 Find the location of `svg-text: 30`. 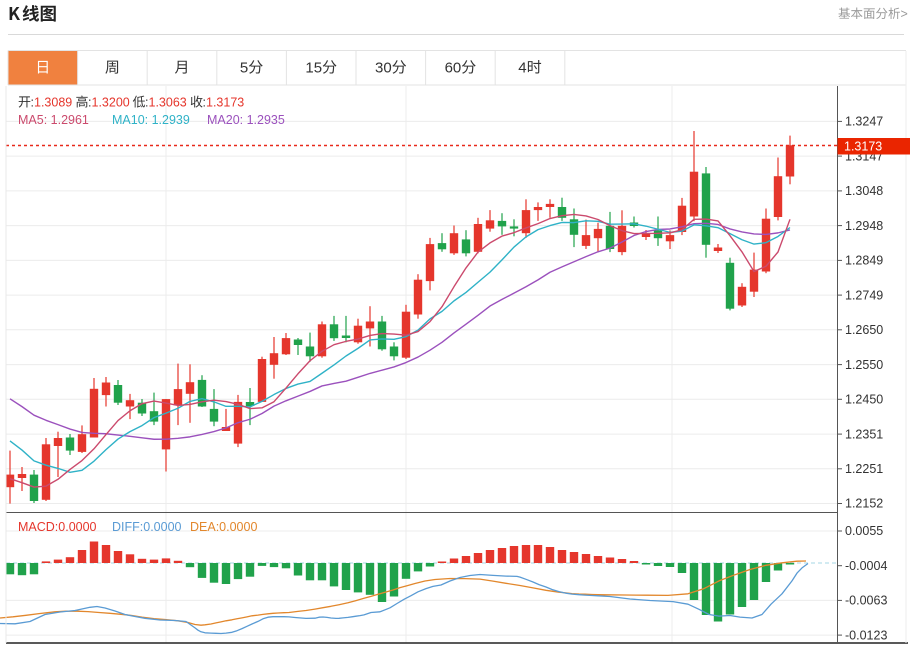

svg-text: 30 is located at coordinates (383, 68).